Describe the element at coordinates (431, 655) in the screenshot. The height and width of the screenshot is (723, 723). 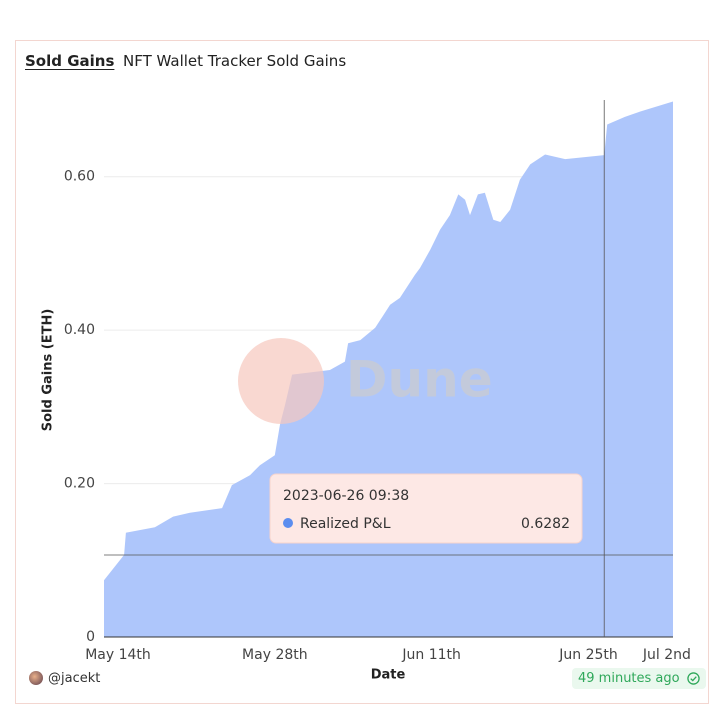
I see `x-tick-label: Jun 11th` at that location.